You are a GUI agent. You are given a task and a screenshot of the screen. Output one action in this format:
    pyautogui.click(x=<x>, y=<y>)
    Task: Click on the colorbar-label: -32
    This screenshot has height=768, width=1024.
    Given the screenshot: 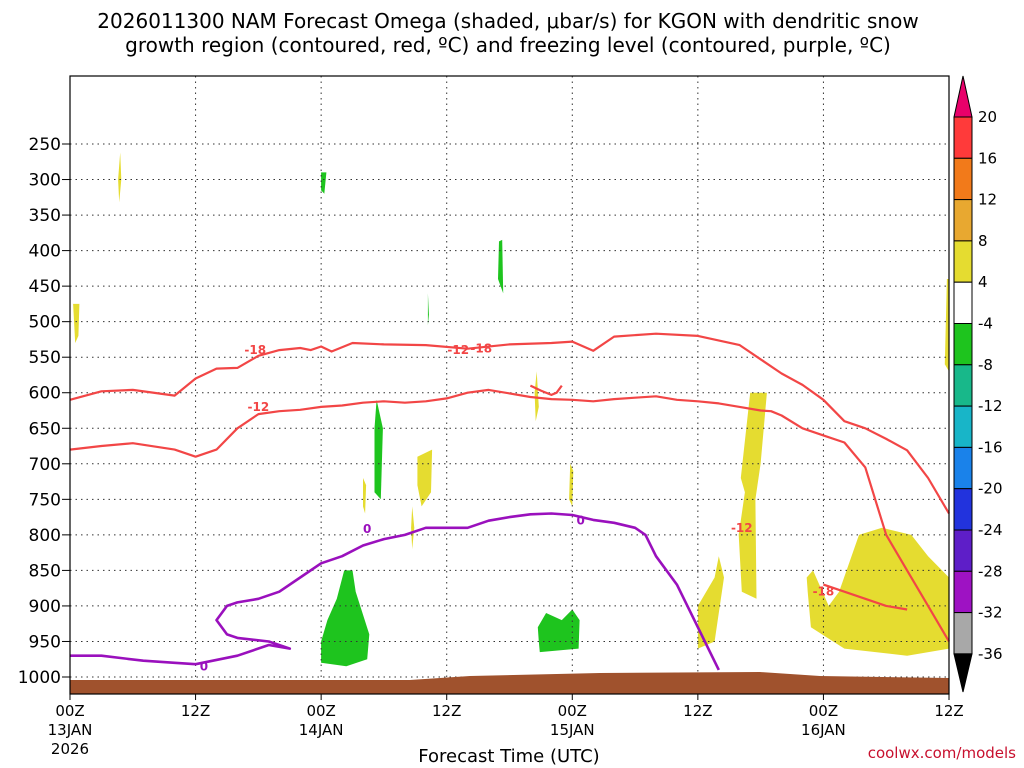 What is the action you would take?
    pyautogui.click(x=990, y=613)
    